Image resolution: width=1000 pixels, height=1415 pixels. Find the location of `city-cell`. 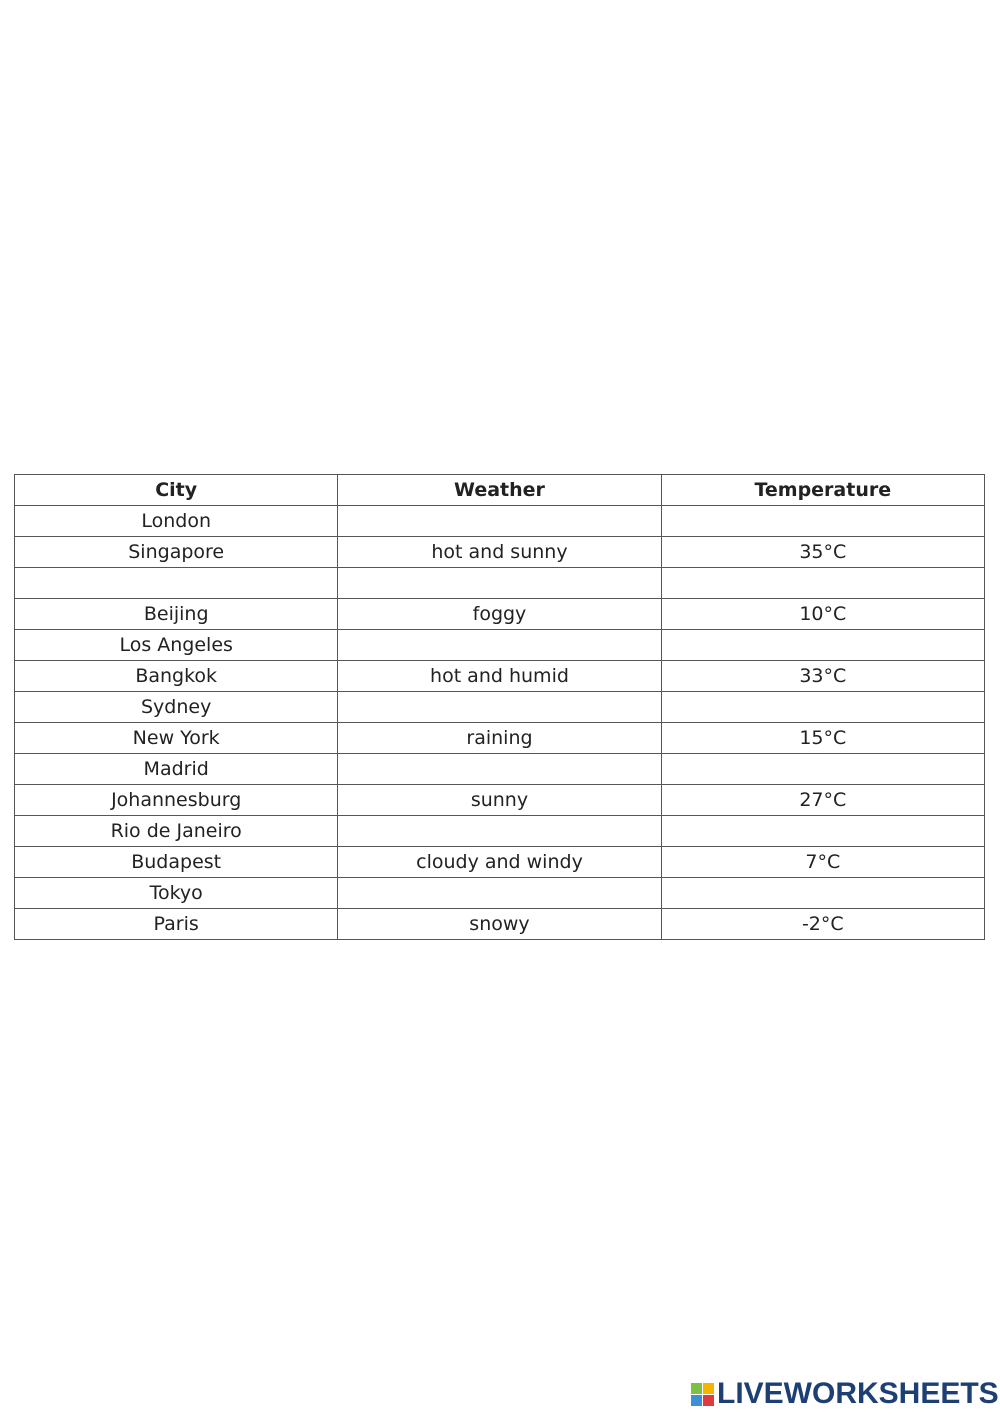

city-cell is located at coordinates (176, 583).